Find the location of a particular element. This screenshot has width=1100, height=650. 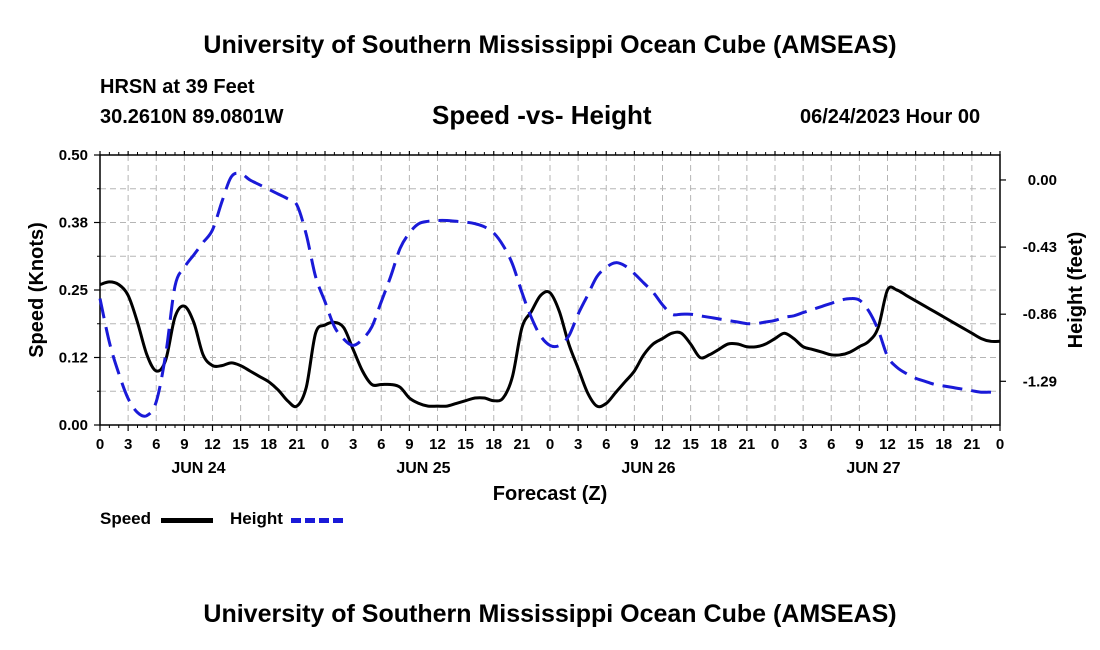

legend-speed-label: Speed is located at coordinates (126, 518).